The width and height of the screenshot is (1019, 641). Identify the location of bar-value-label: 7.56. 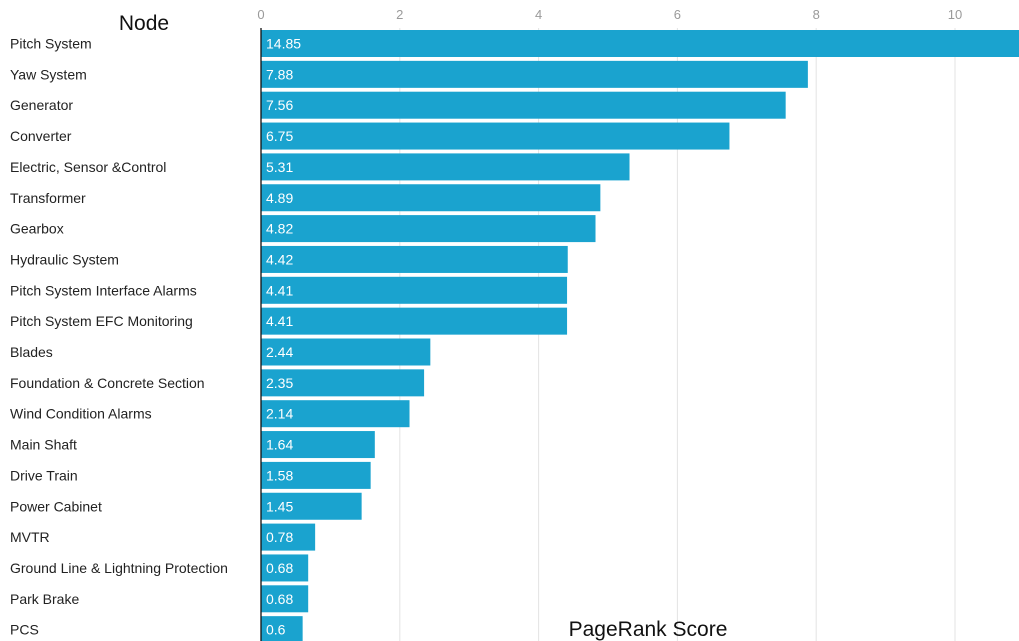
(279, 105).